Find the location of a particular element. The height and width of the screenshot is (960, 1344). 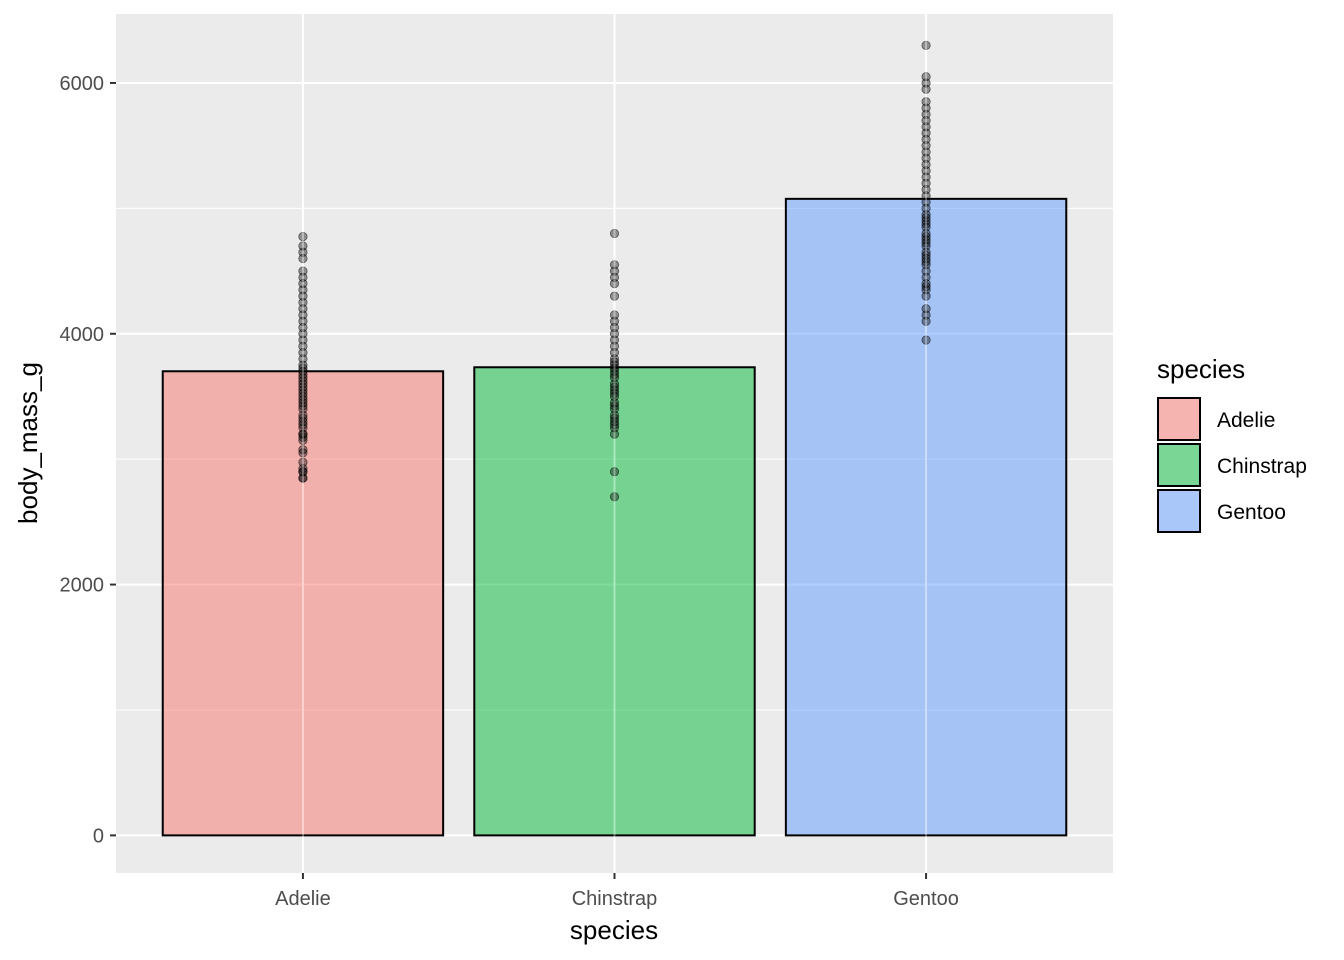

legend-label: Adelie is located at coordinates (1246, 420).